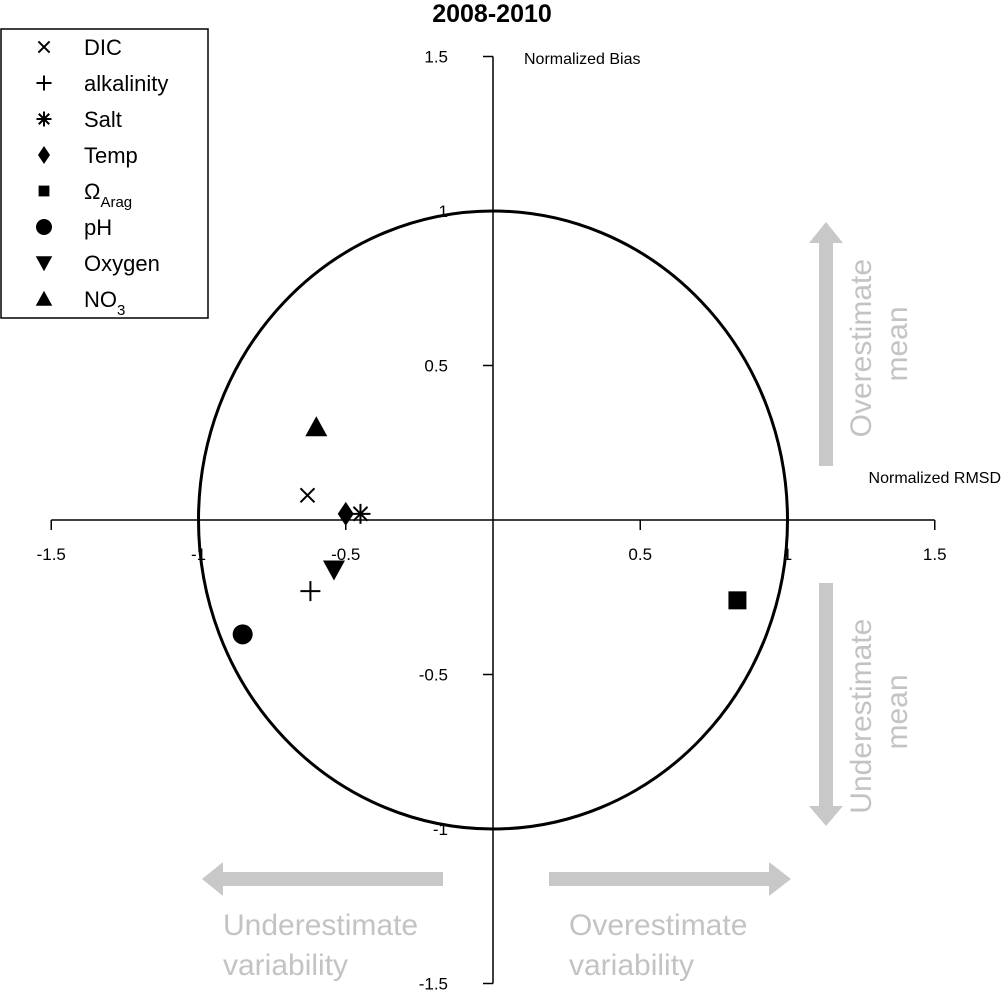 Image resolution: width=1004 pixels, height=993 pixels. Describe the element at coordinates (285, 965) in the screenshot. I see `underestimate-variability-line-2: variability` at that location.